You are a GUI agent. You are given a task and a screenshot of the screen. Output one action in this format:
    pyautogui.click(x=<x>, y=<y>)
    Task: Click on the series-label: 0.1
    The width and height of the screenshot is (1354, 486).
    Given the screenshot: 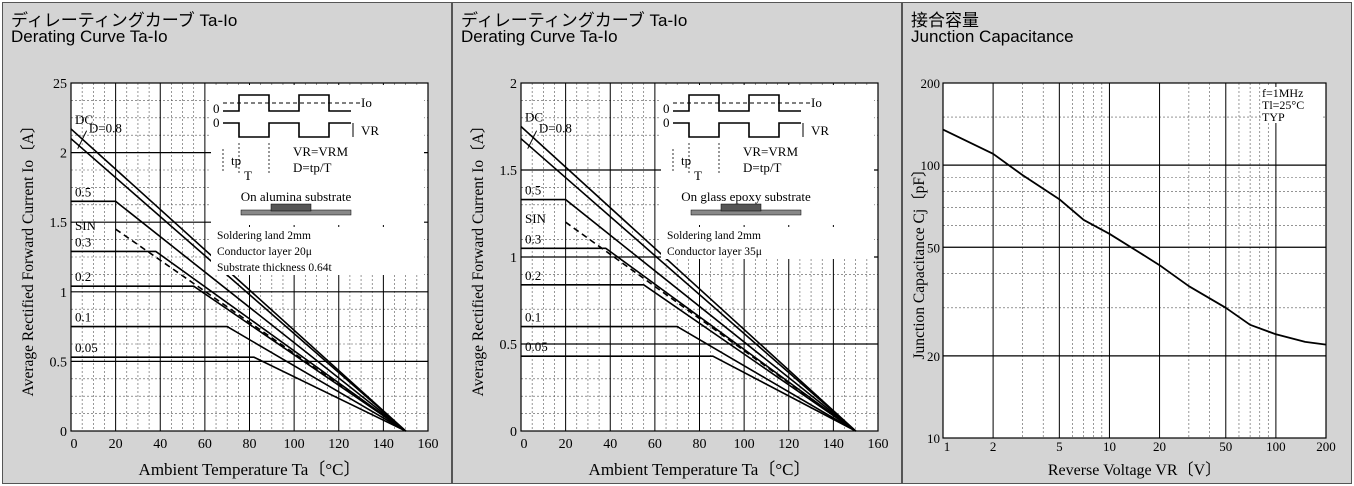 What is the action you would take?
    pyautogui.click(x=533, y=317)
    